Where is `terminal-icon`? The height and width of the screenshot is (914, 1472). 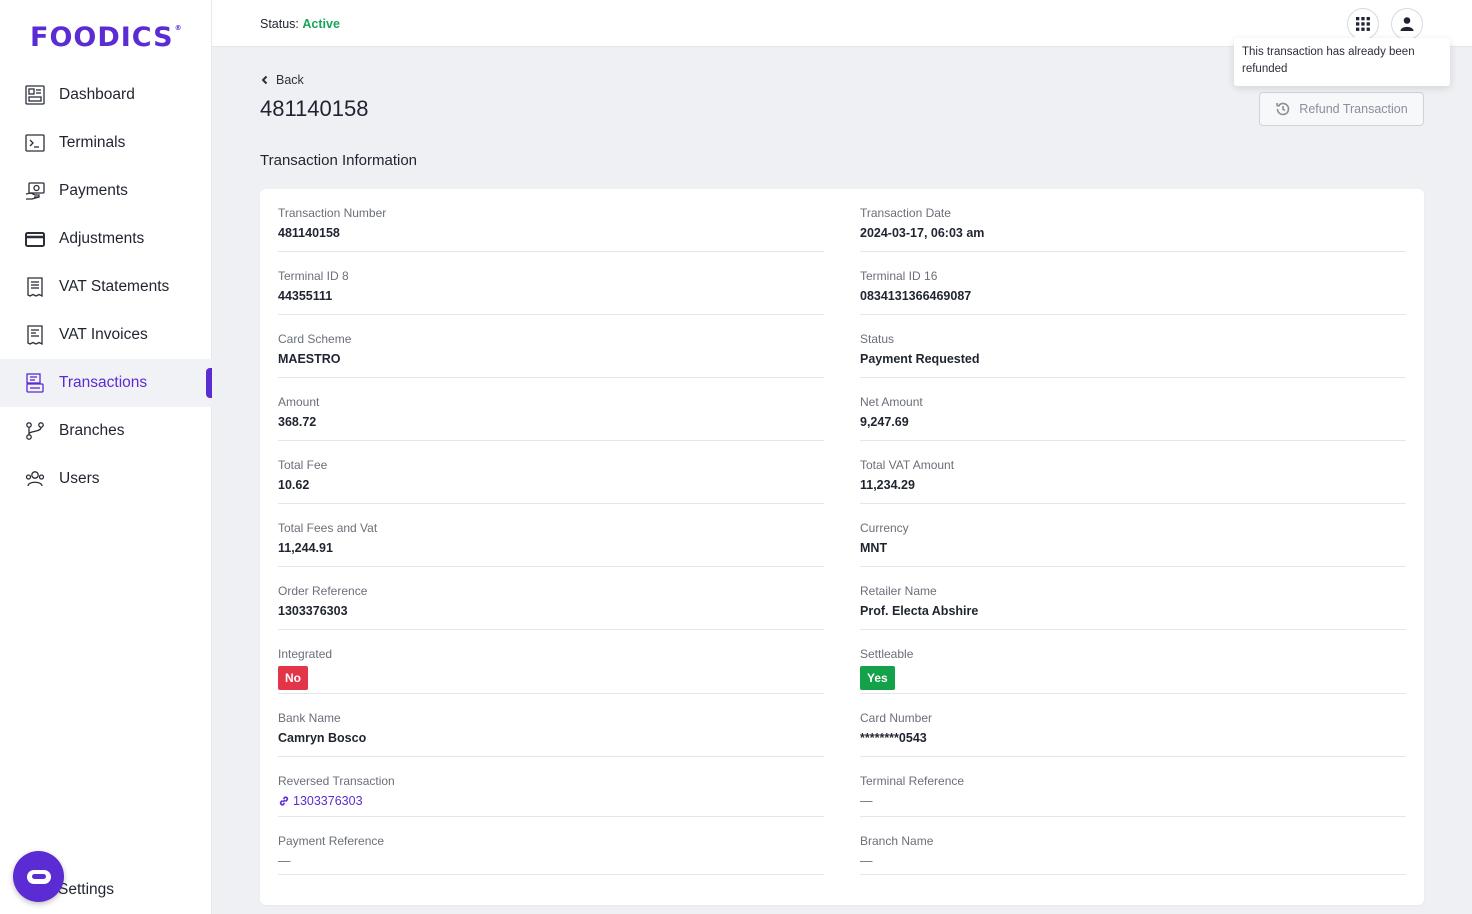 terminal-icon is located at coordinates (35, 143).